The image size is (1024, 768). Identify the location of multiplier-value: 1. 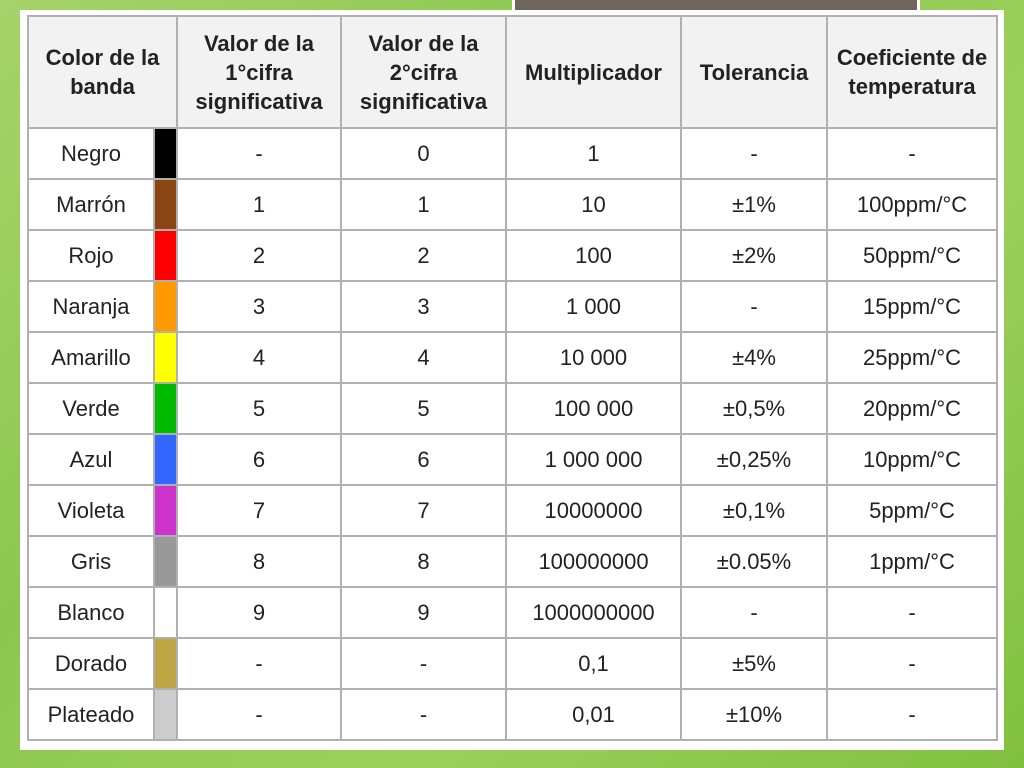
(593, 153).